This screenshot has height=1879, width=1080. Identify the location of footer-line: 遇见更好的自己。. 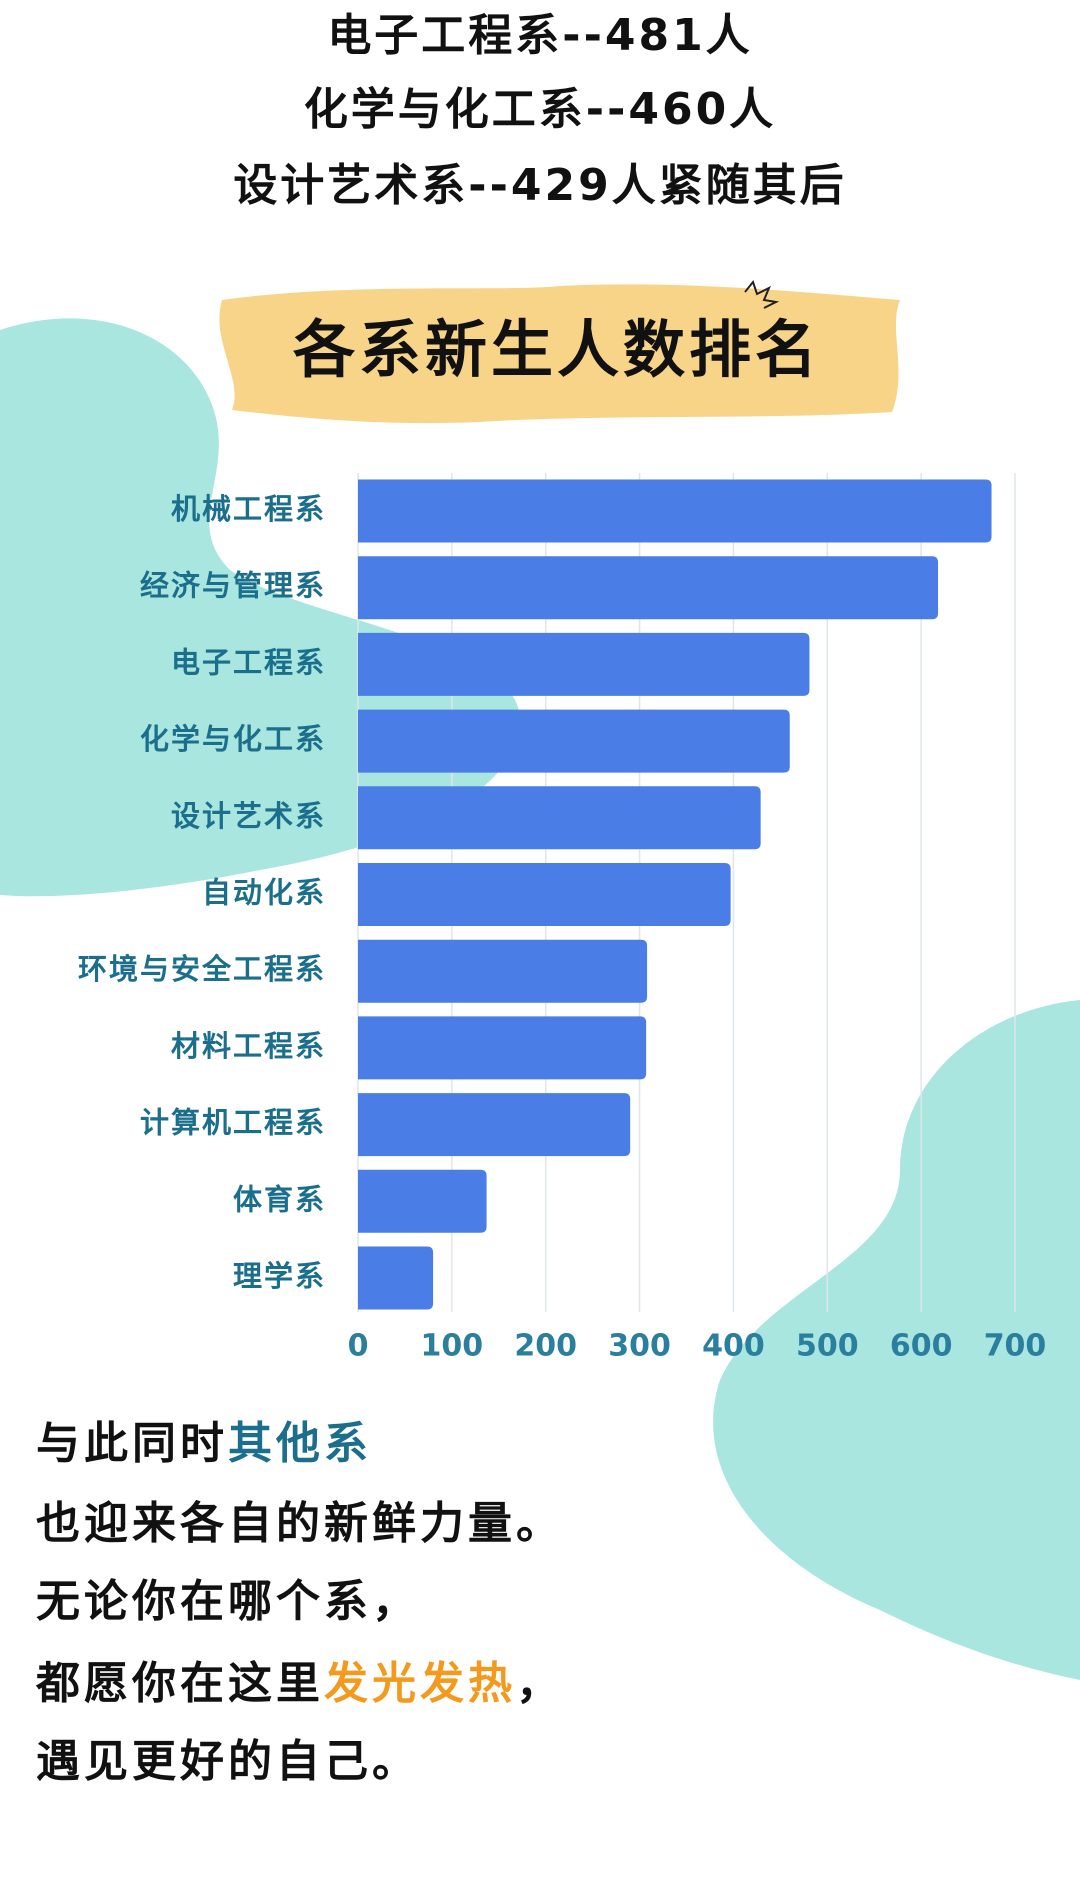
(228, 1761).